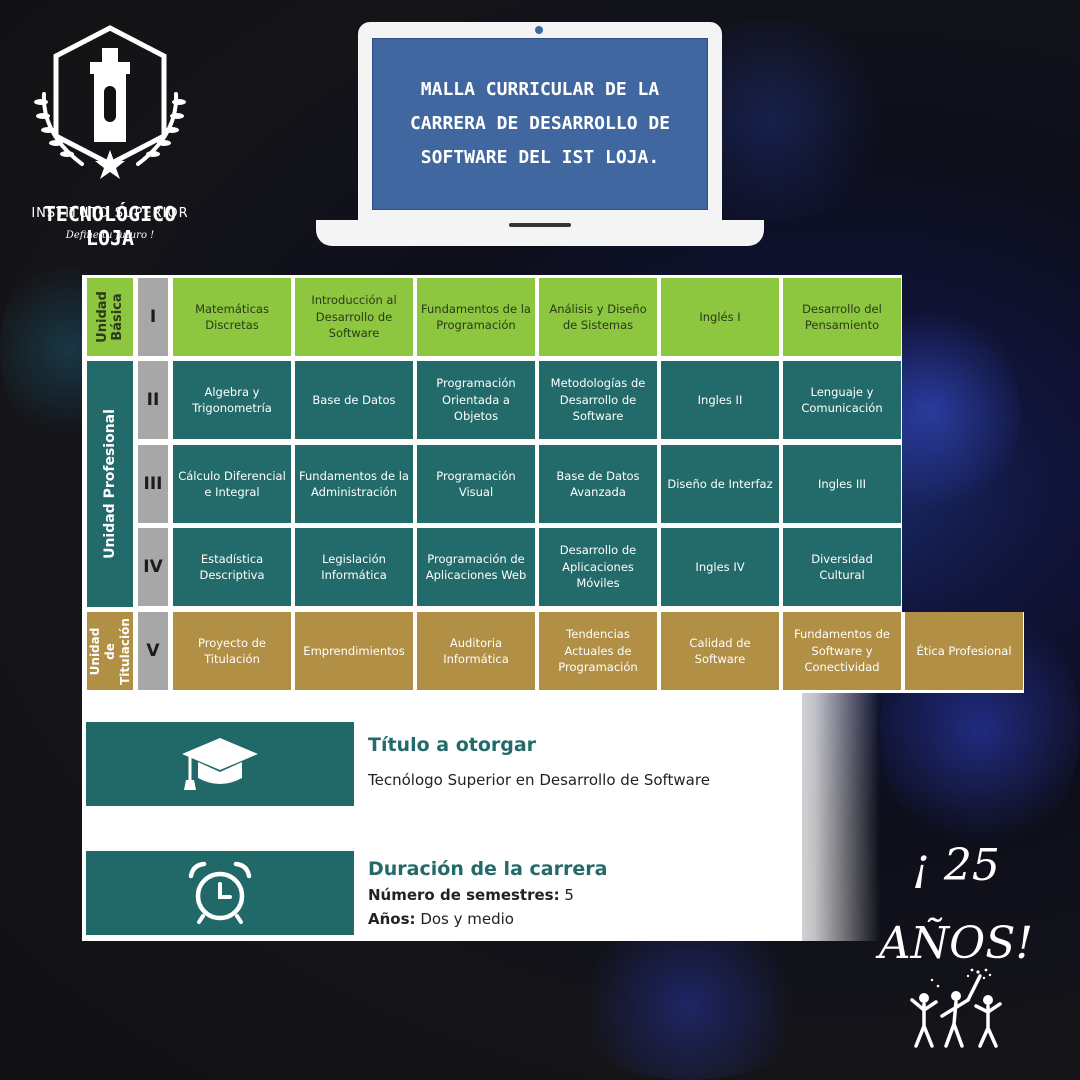  I want to click on subject-cell: Programación de Aplicaciones Web, so click(476, 567).